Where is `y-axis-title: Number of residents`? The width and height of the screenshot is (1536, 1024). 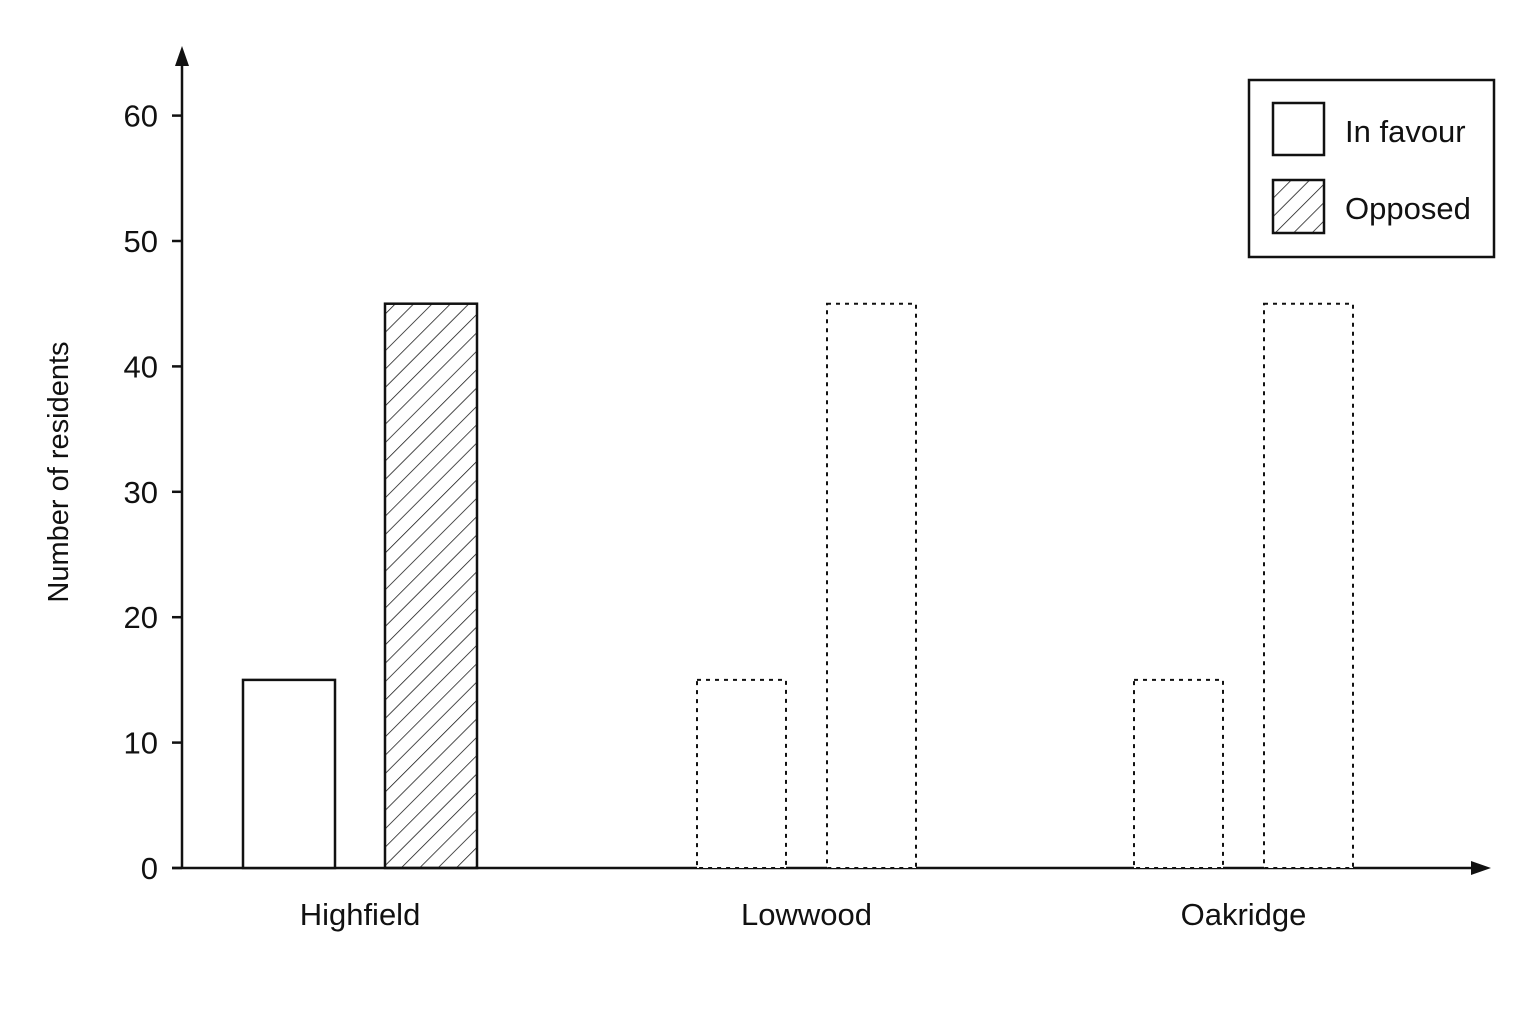
y-axis-title: Number of residents is located at coordinates (59, 471).